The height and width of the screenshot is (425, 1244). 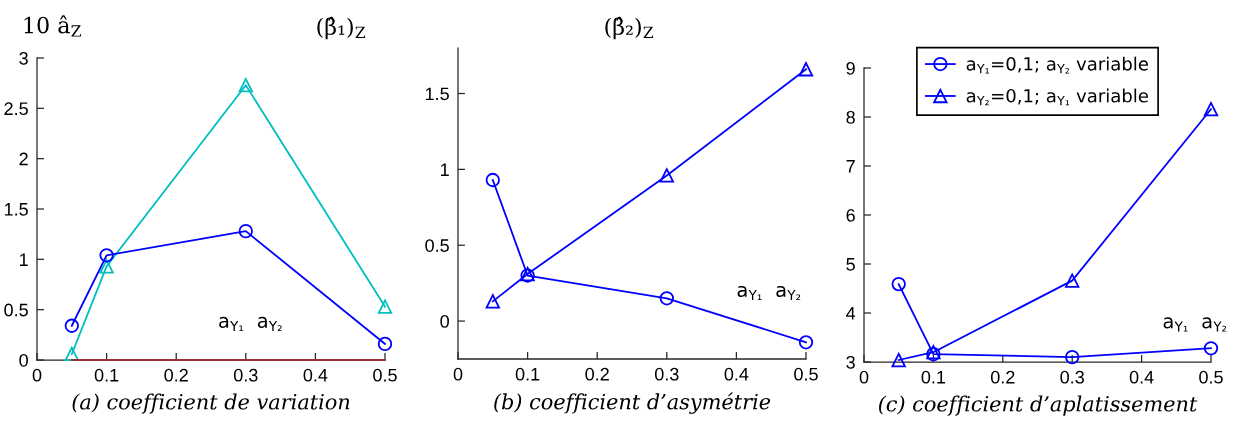 I want to click on y-tick-label: 7, so click(x=850, y=166).